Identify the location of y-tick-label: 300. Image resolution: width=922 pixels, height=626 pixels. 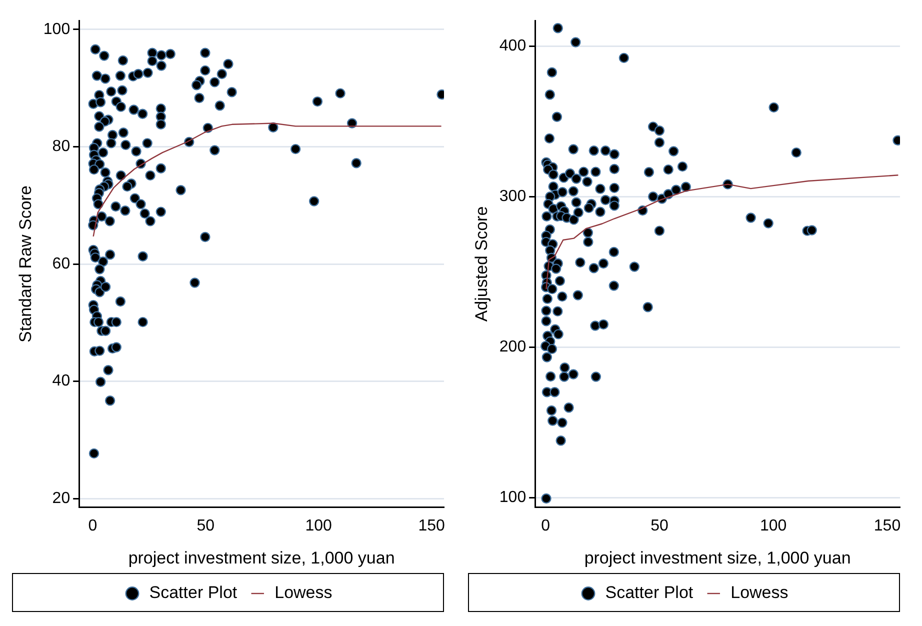
(512, 197).